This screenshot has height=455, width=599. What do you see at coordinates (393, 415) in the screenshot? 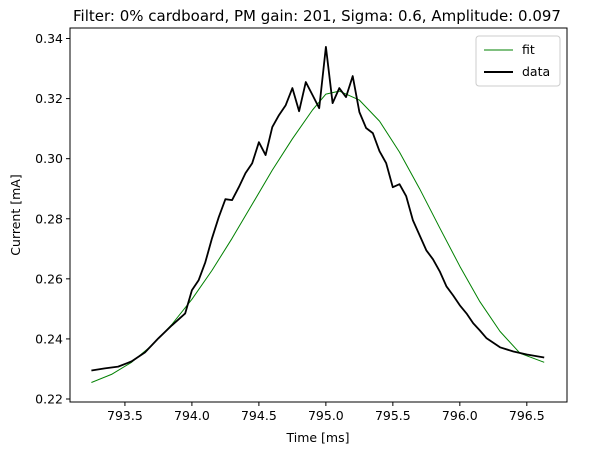
I see `x-tick-label: 795.5` at bounding box center [393, 415].